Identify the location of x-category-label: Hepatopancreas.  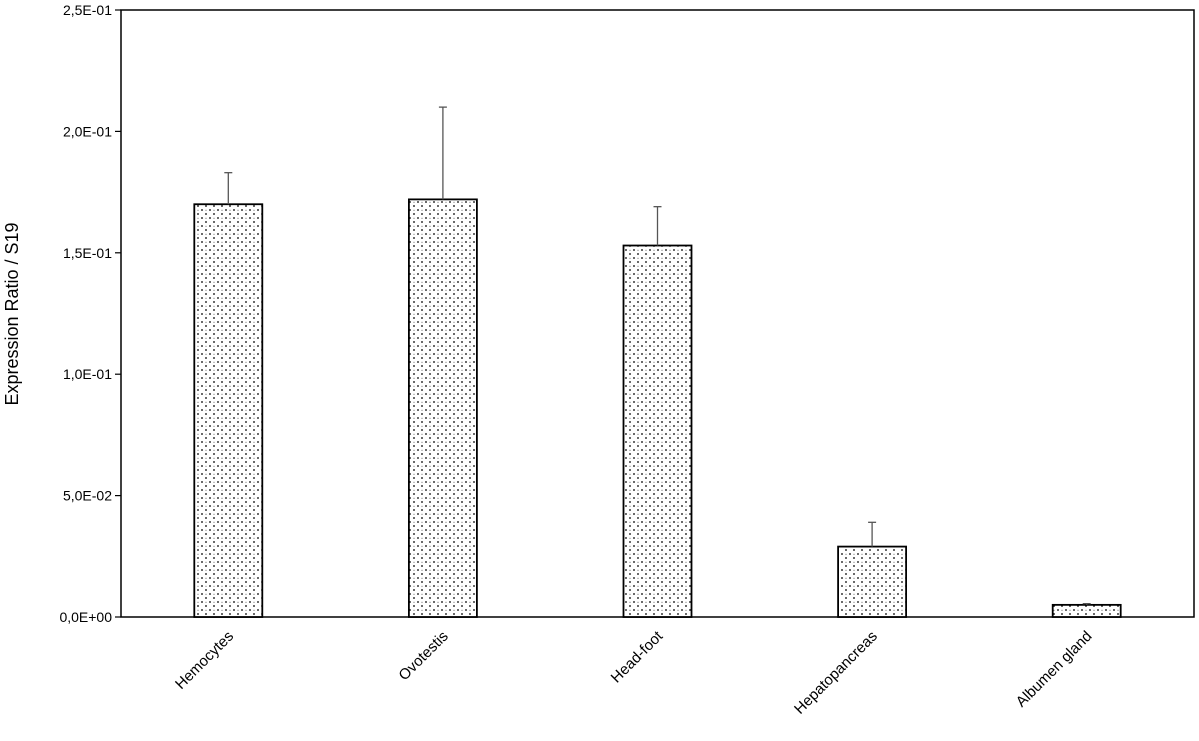
(836, 673).